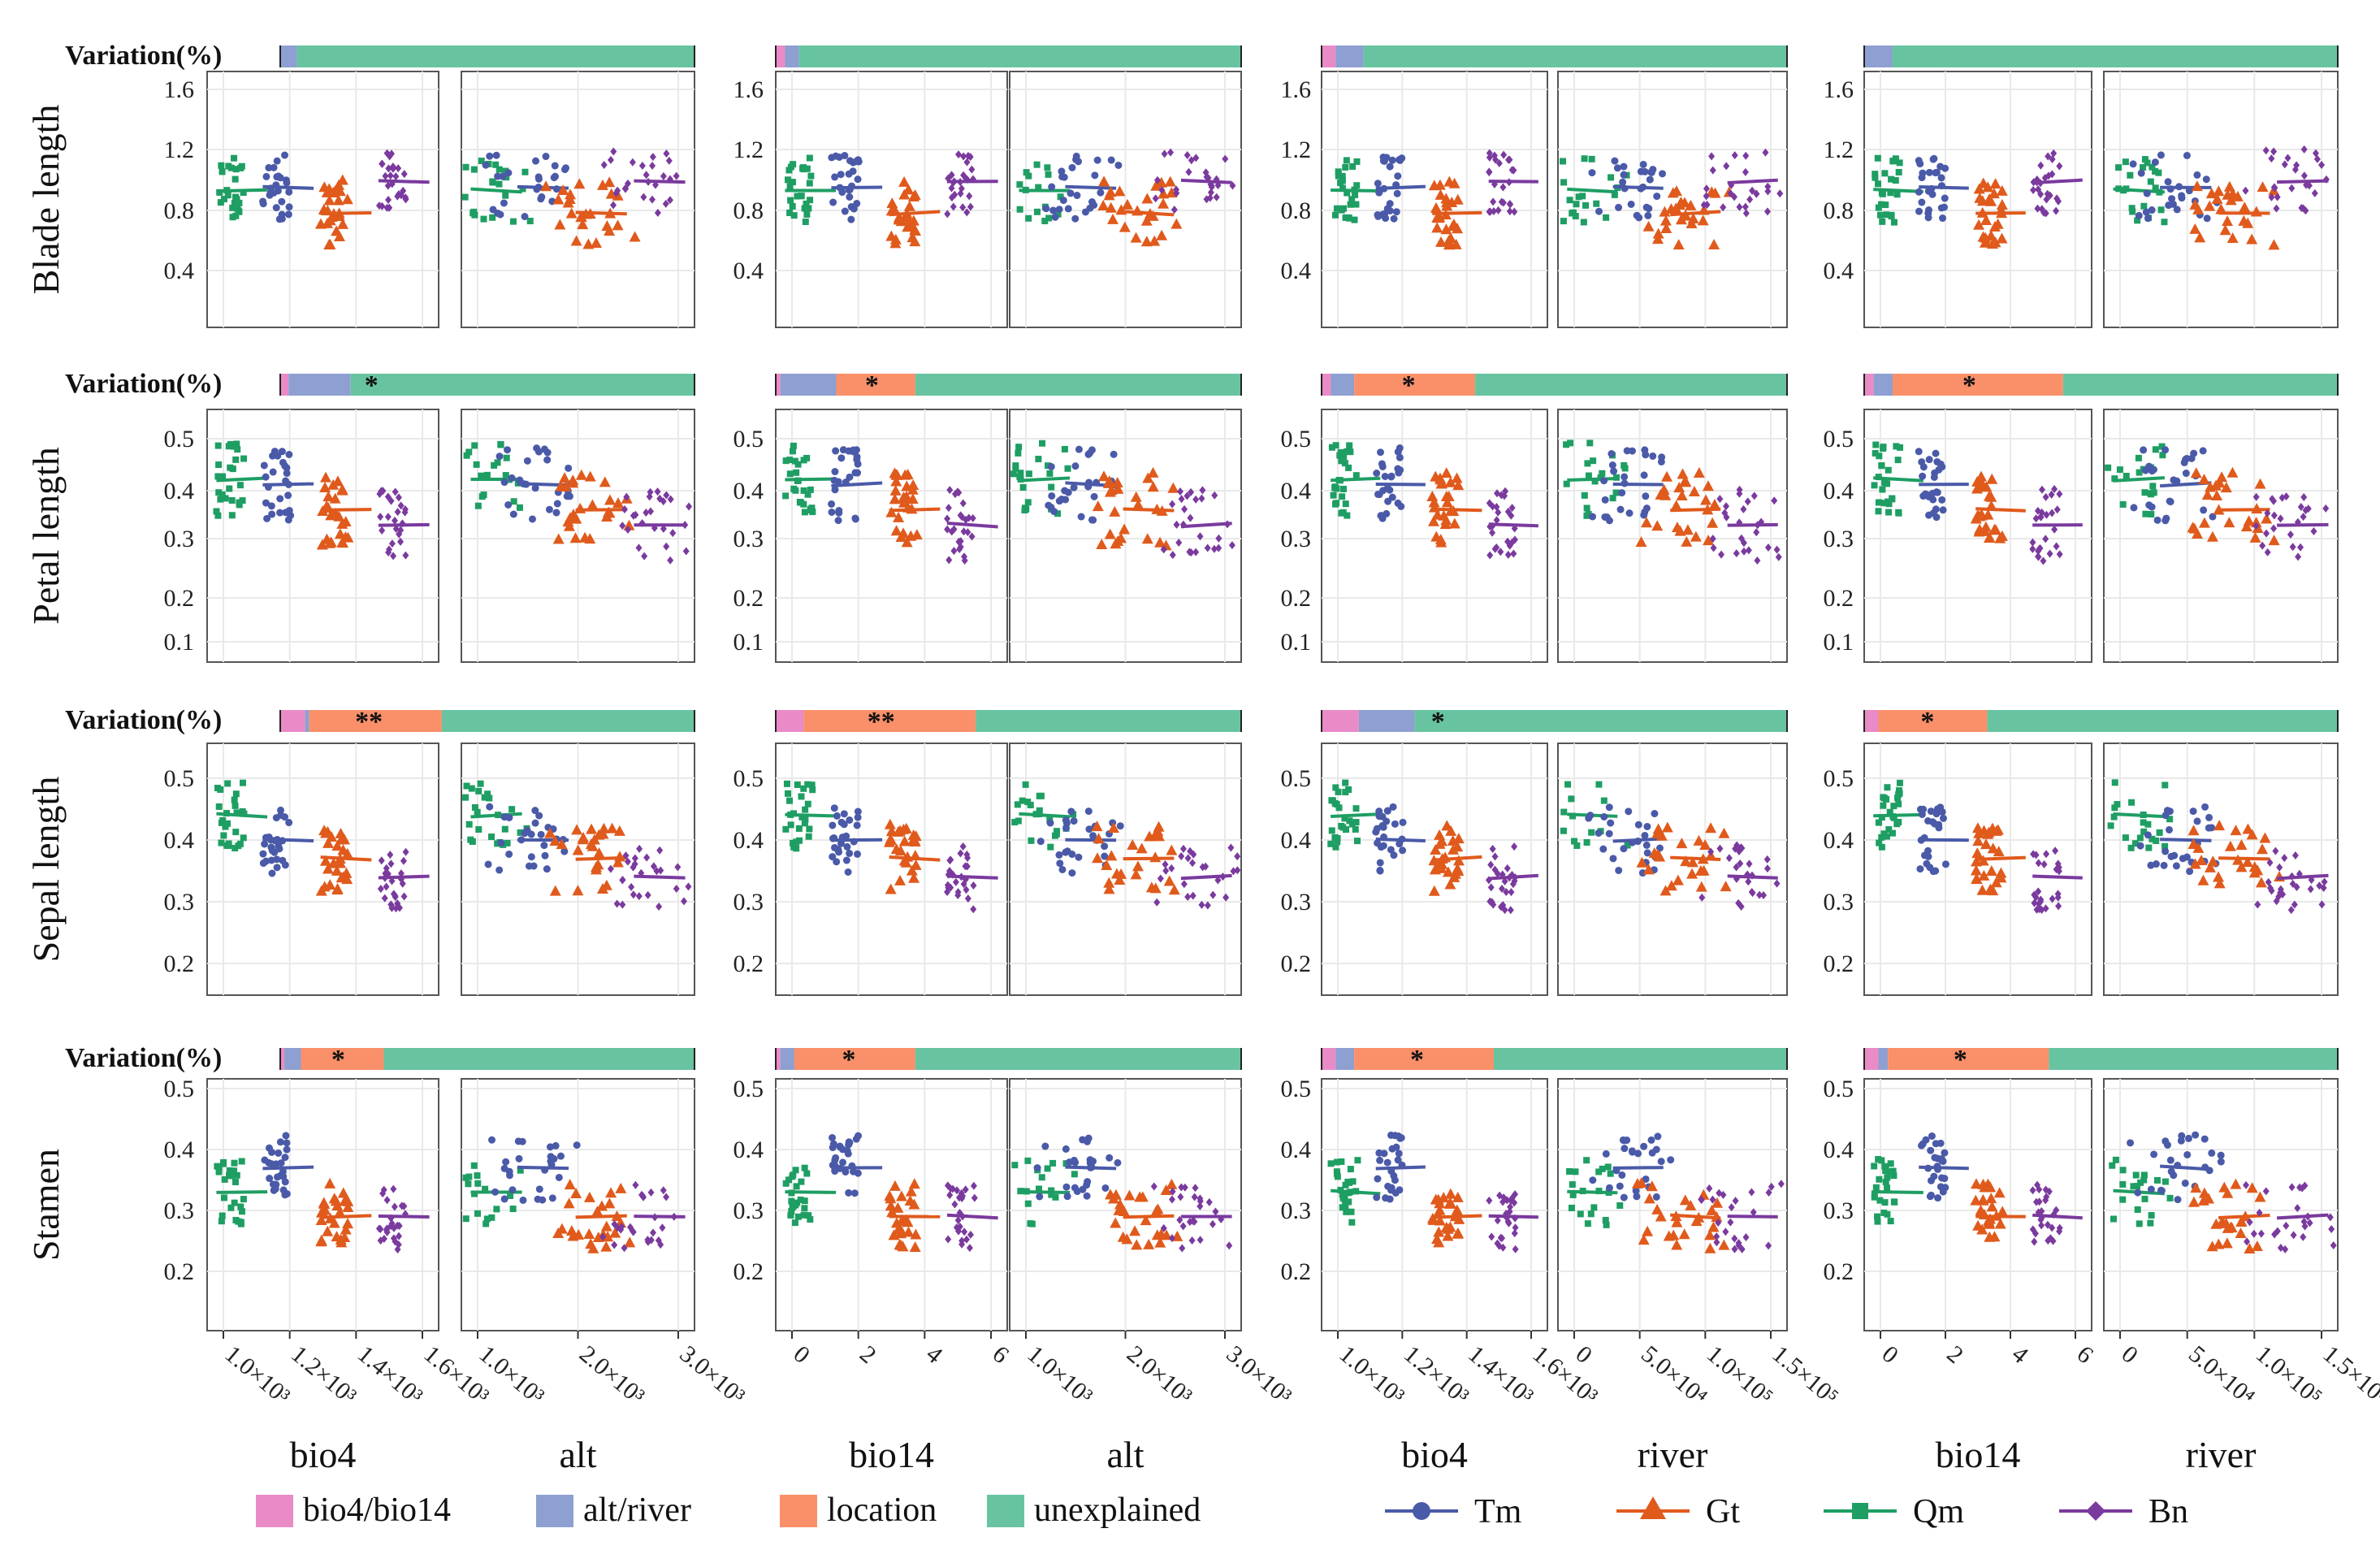 The image size is (2380, 1550). What do you see at coordinates (790, 721) in the screenshot?
I see `variation-segment` at bounding box center [790, 721].